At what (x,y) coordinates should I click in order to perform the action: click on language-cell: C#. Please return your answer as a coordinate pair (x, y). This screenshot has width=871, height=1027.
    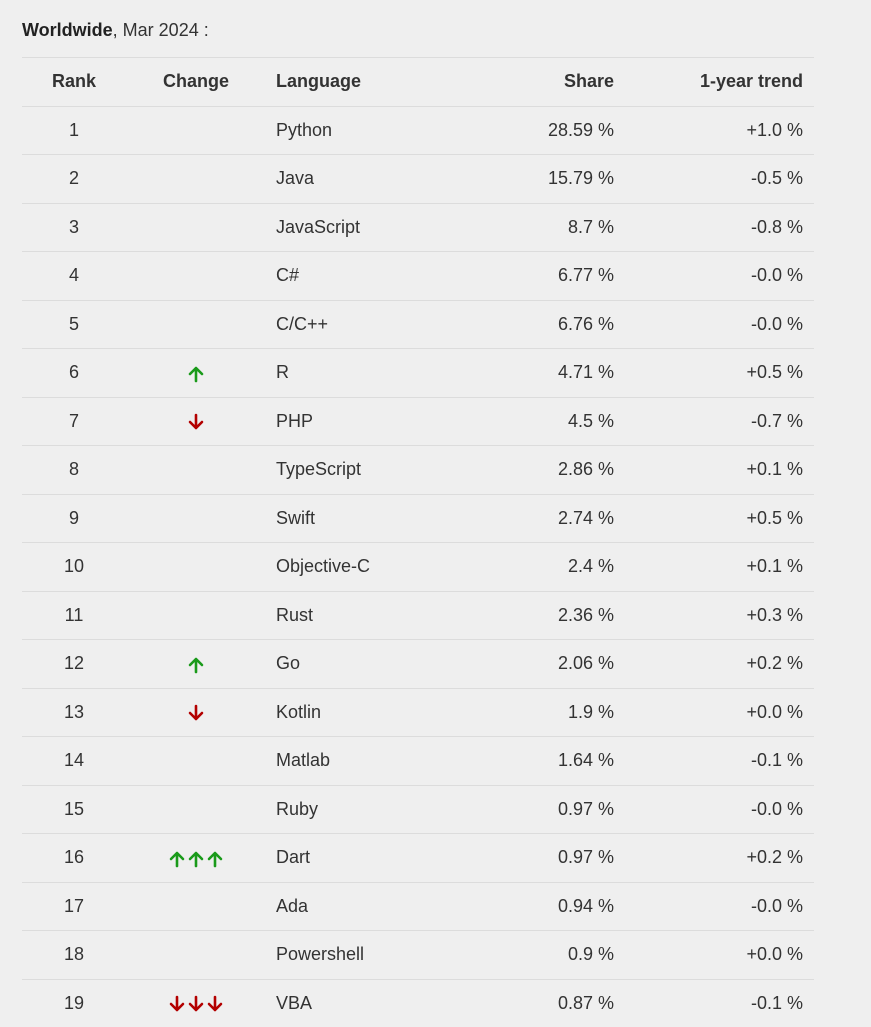
    Looking at the image, I should click on (371, 275).